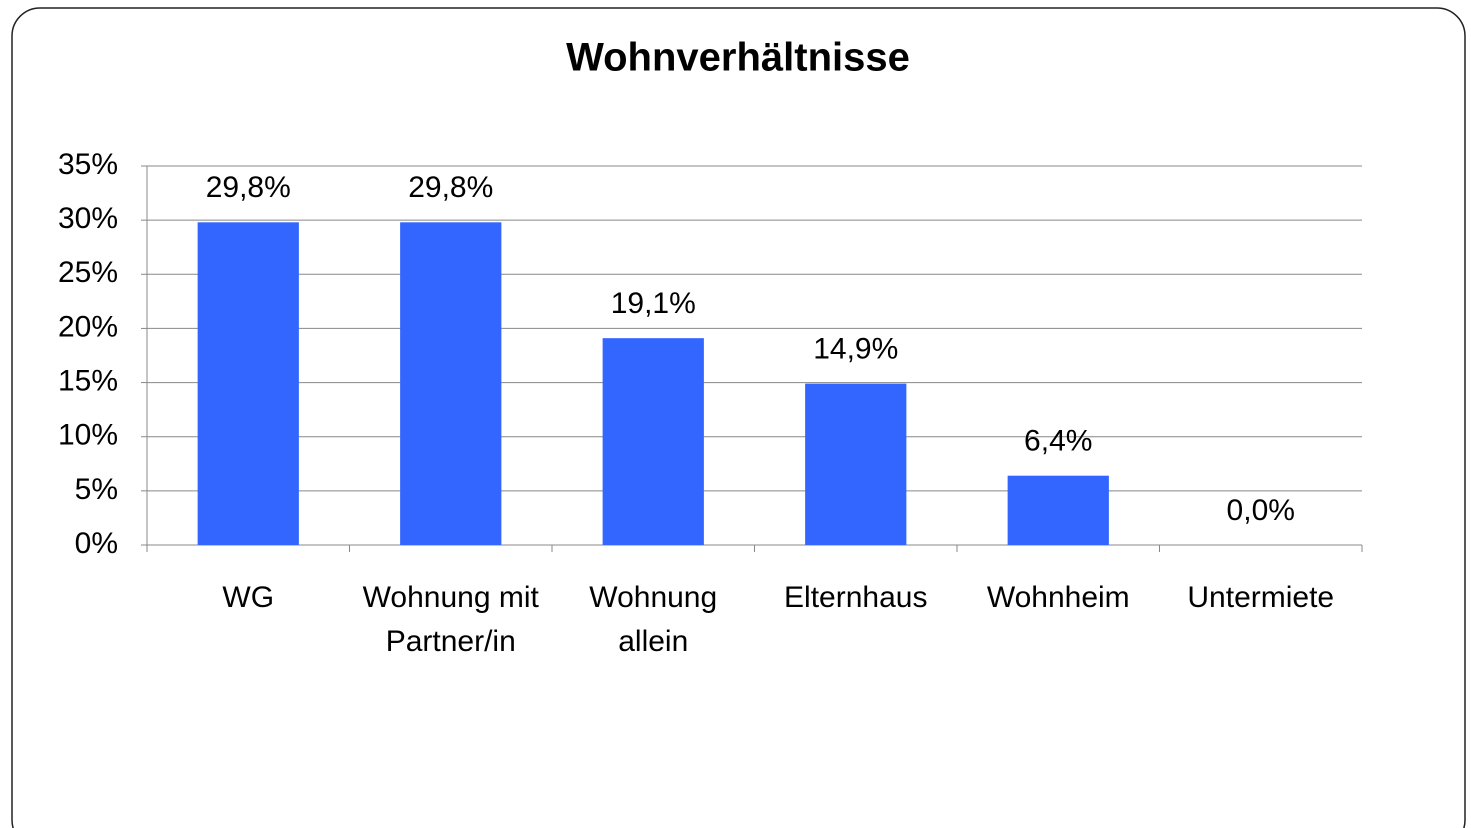 The image size is (1471, 828). What do you see at coordinates (856, 597) in the screenshot?
I see `x-tick-label: Elternhaus` at bounding box center [856, 597].